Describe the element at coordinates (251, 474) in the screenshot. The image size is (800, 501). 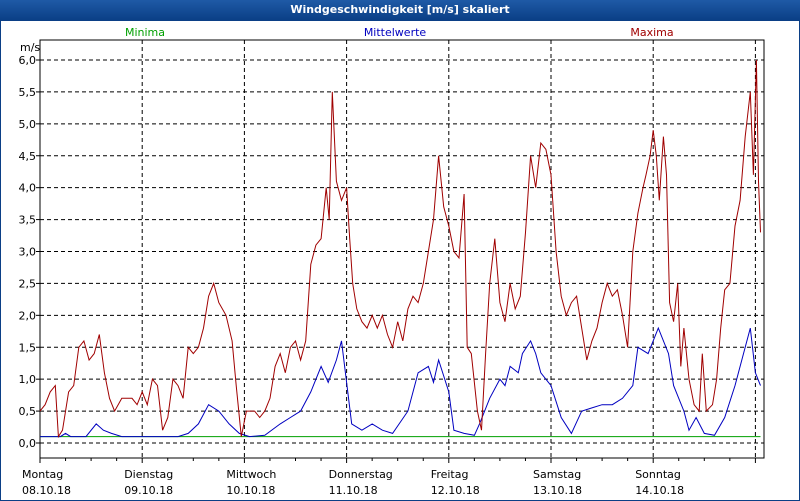
I see `x-tick-weekday: Mittwoch` at that location.